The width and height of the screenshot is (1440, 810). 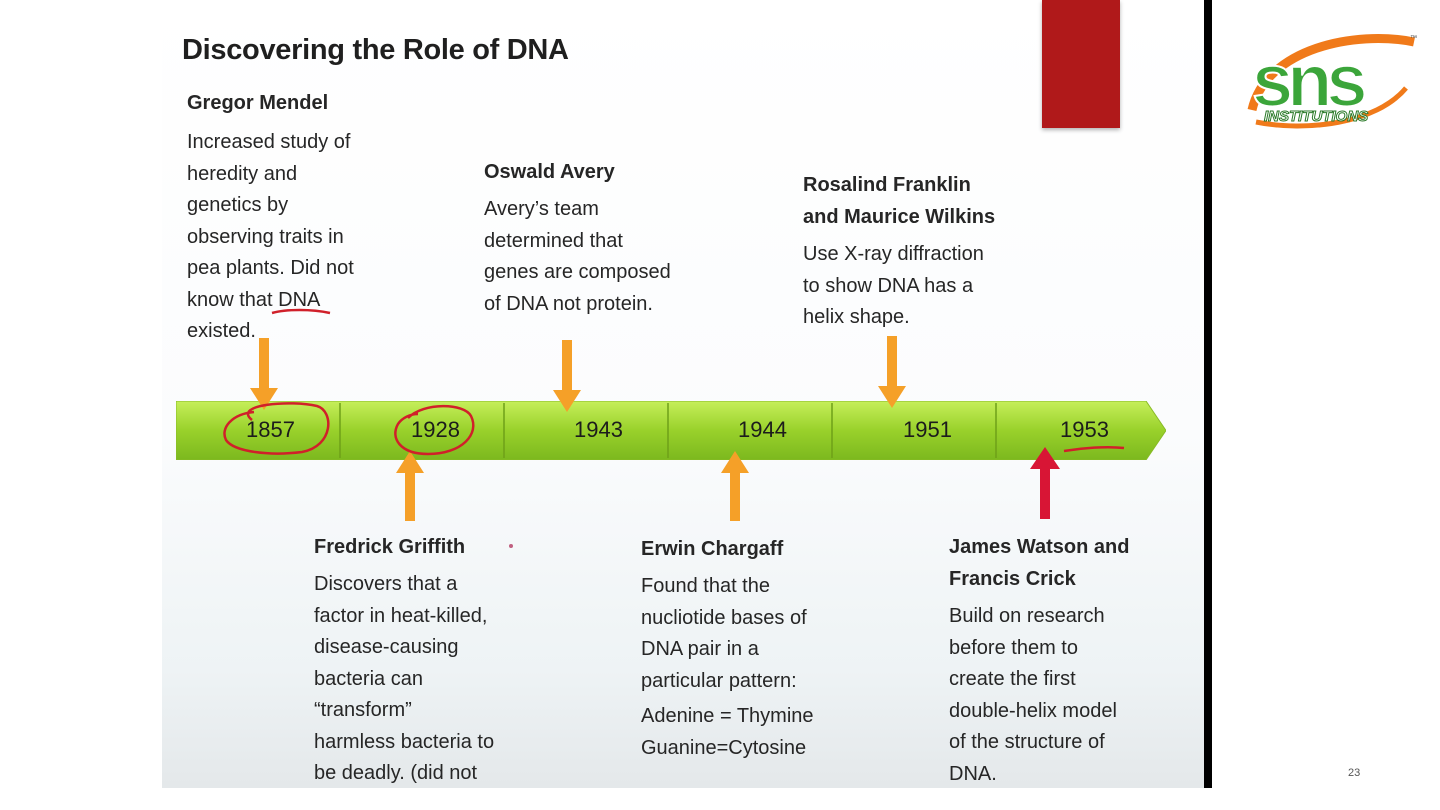 What do you see at coordinates (762, 429) in the screenshot?
I see `year-1944: 1944` at bounding box center [762, 429].